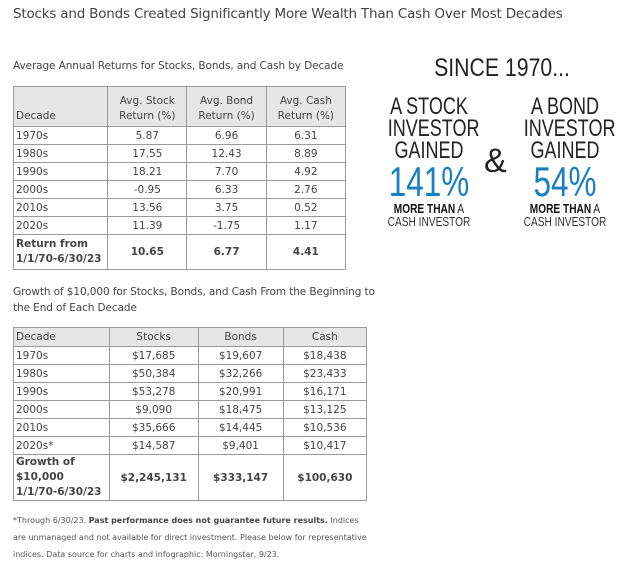  Describe the element at coordinates (153, 409) in the screenshot. I see `cell-stocks: $9,090` at that location.